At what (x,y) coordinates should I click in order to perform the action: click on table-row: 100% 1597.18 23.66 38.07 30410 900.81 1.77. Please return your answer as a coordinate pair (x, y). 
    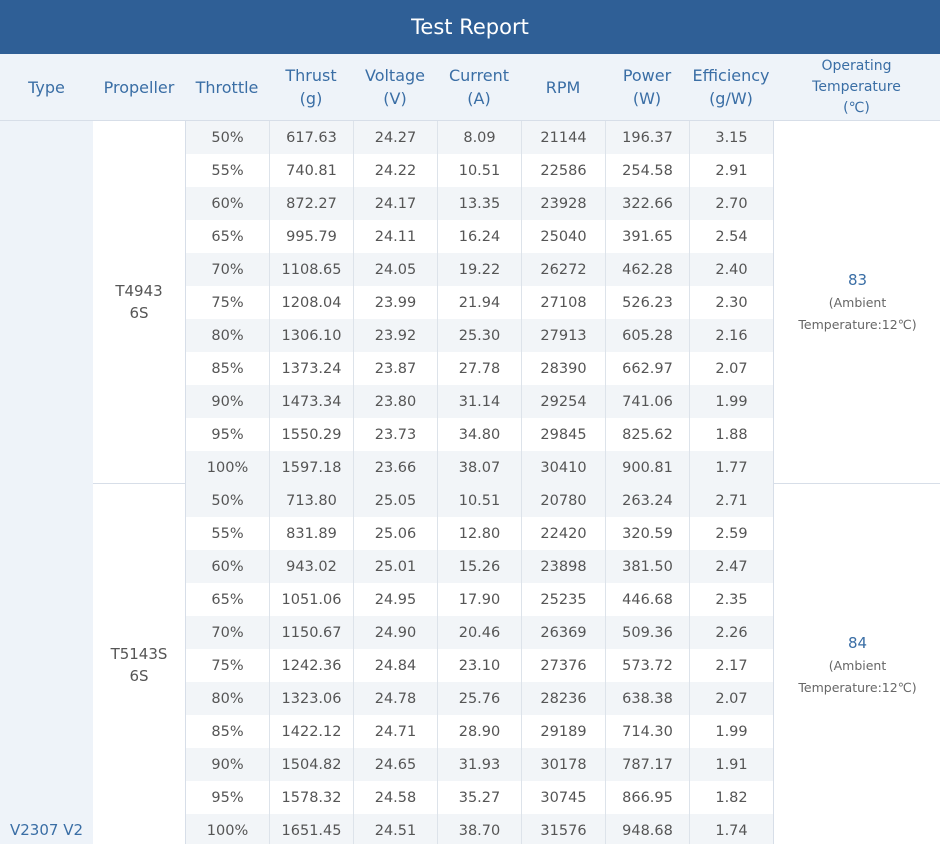
    Looking at the image, I should click on (479, 467).